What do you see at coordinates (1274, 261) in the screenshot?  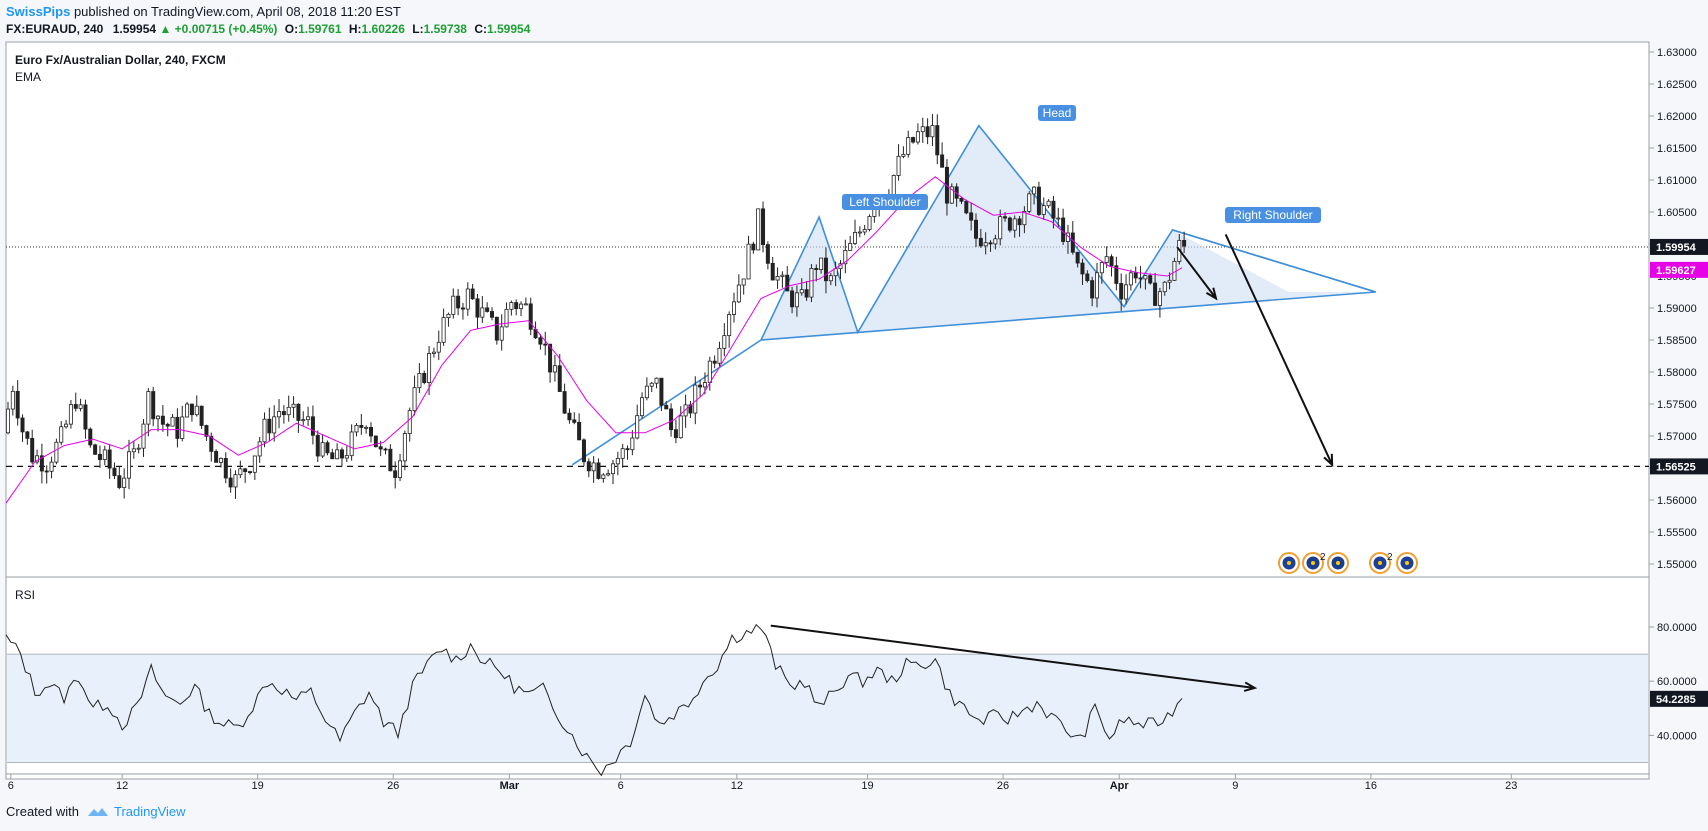 I see `pattern-leg` at bounding box center [1274, 261].